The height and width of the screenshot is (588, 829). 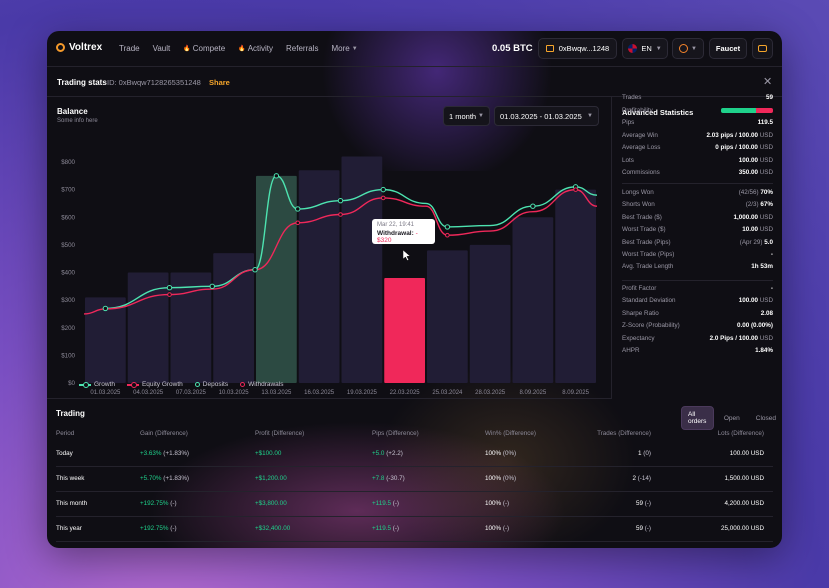 I want to click on y-tick-label: $200, so click(x=68, y=328).